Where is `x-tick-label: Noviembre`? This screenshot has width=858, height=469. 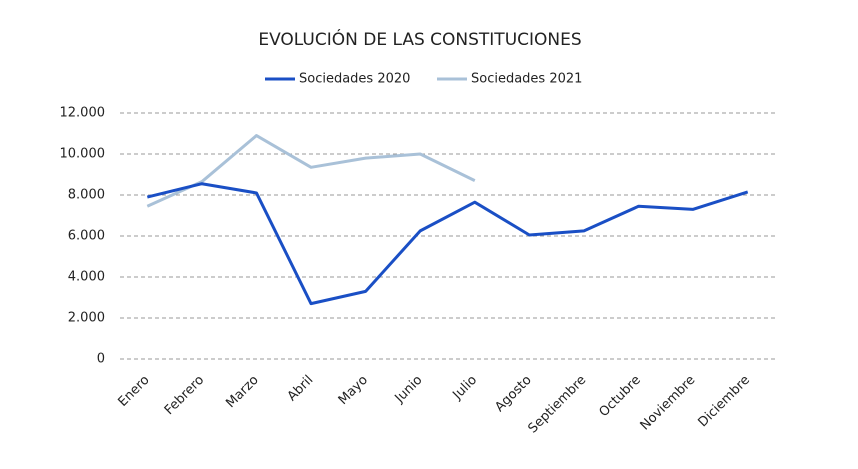
x-tick-label: Noviembre is located at coordinates (668, 403).